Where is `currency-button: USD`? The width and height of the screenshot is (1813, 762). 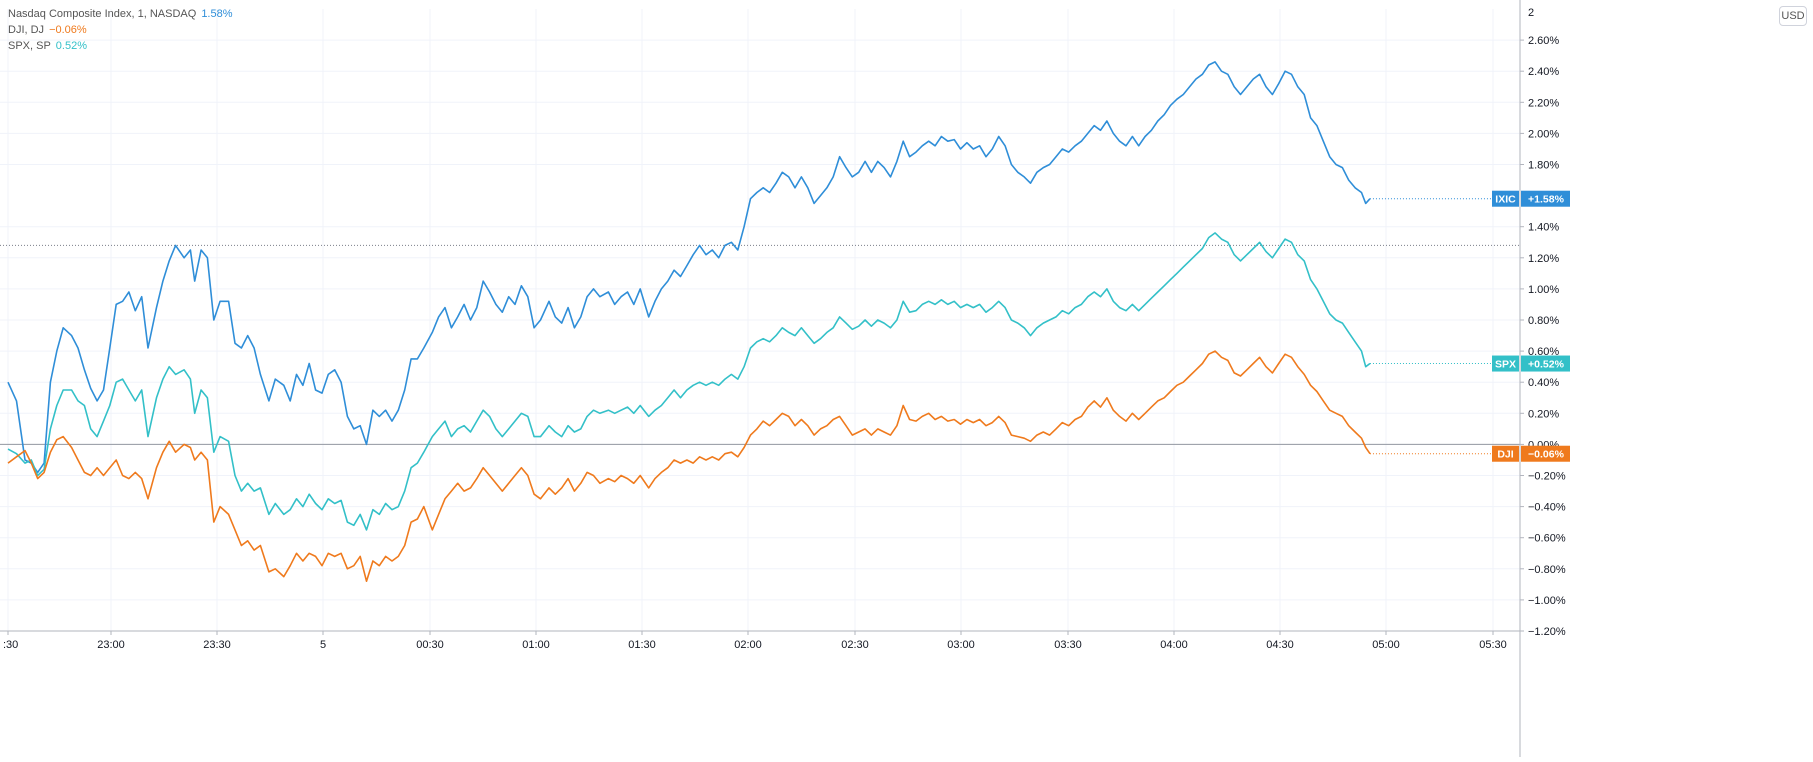 currency-button: USD is located at coordinates (1793, 16).